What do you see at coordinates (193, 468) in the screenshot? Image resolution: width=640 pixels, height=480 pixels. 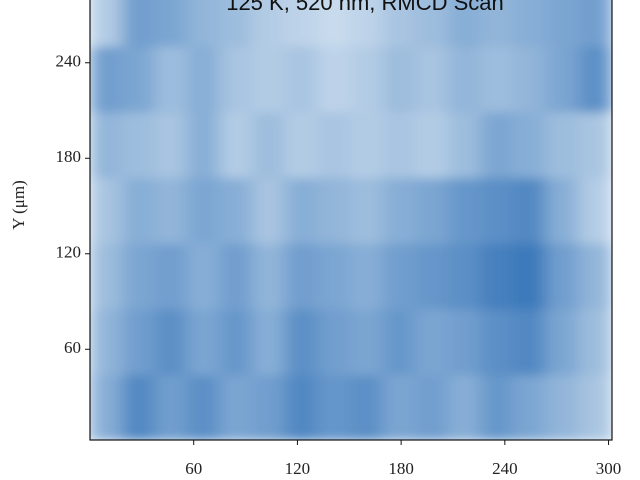 I see `x-tick-label: 60` at bounding box center [193, 468].